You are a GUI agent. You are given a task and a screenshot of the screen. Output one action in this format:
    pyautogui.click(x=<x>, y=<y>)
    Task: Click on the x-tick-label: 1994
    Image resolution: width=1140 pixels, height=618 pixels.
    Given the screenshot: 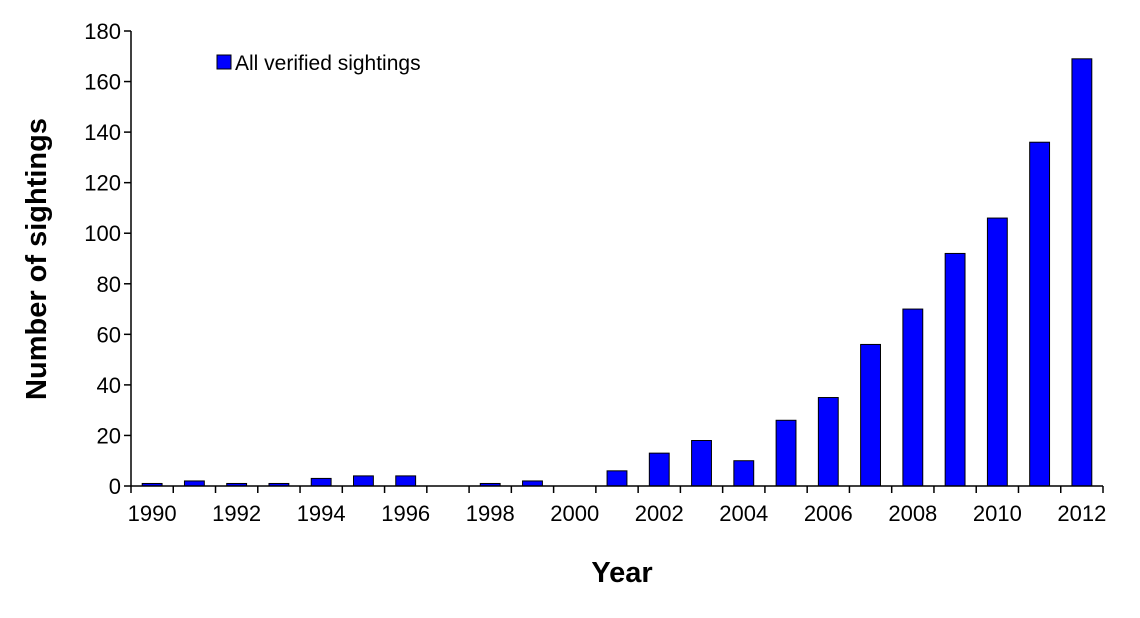 What is the action you would take?
    pyautogui.click(x=321, y=513)
    